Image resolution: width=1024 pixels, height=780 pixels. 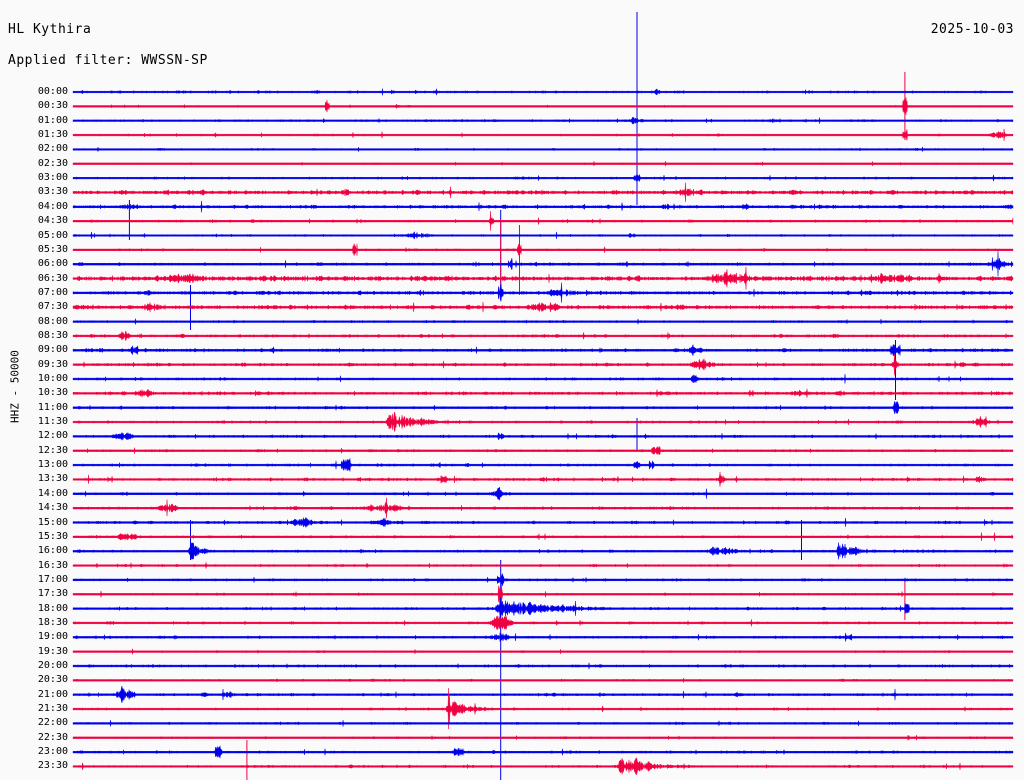 I want to click on time-label: 17:30, so click(x=52, y=594).